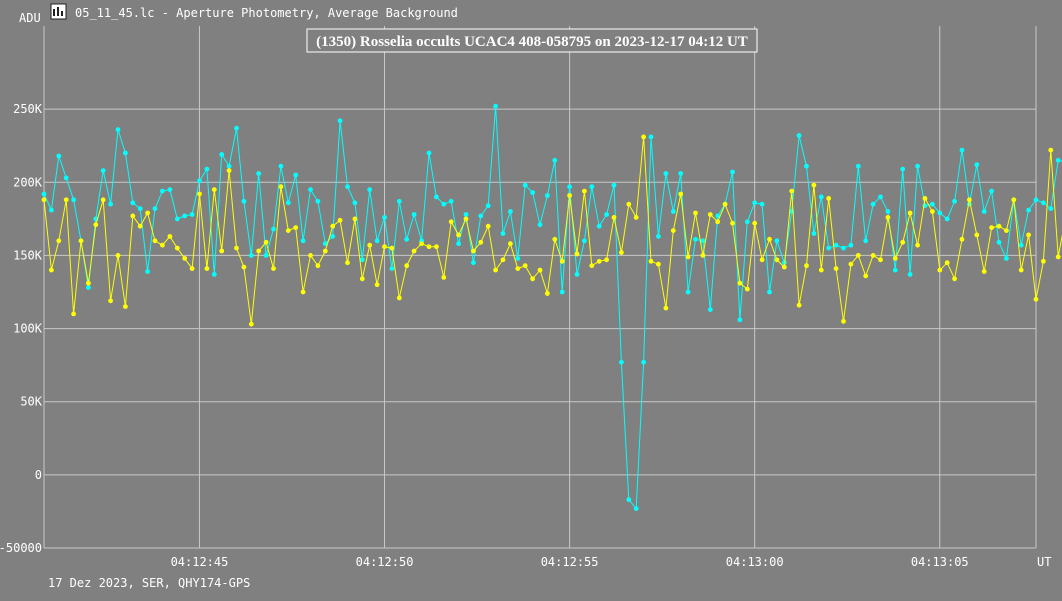  I want to click on y-tick-label: 200K, so click(28, 182).